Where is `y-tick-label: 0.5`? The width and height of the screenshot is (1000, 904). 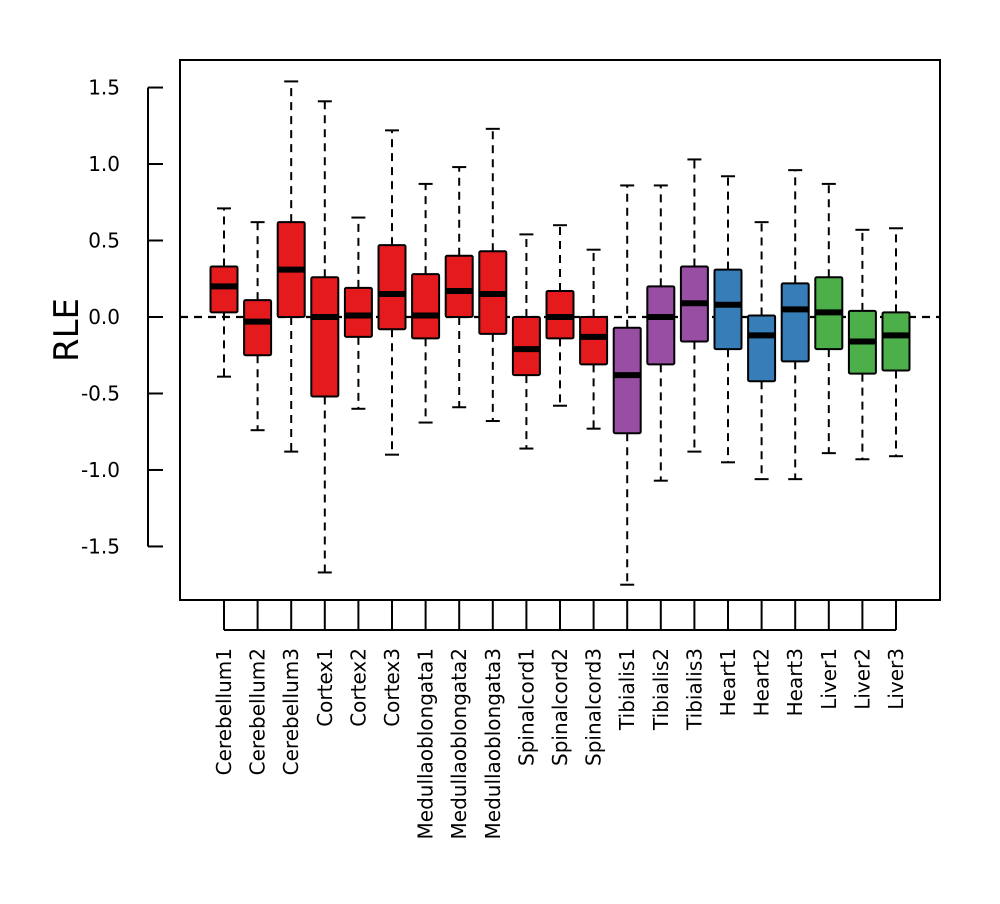
y-tick-label: 0.5 is located at coordinates (104, 241).